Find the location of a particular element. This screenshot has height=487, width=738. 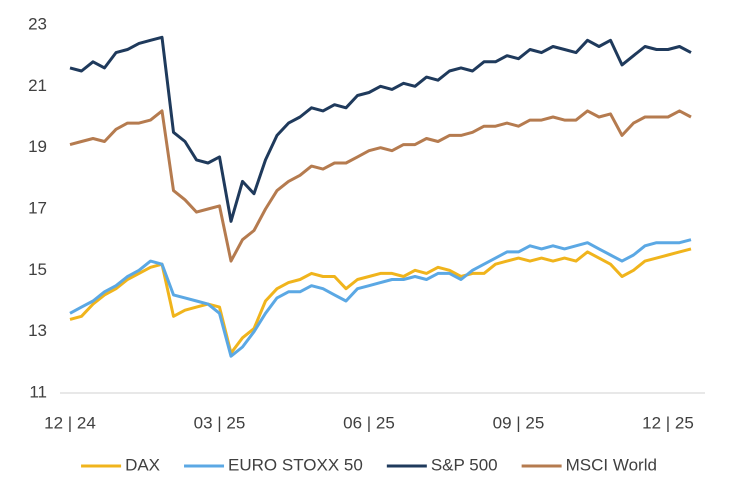

legend-label: MSCI World is located at coordinates (611, 464).